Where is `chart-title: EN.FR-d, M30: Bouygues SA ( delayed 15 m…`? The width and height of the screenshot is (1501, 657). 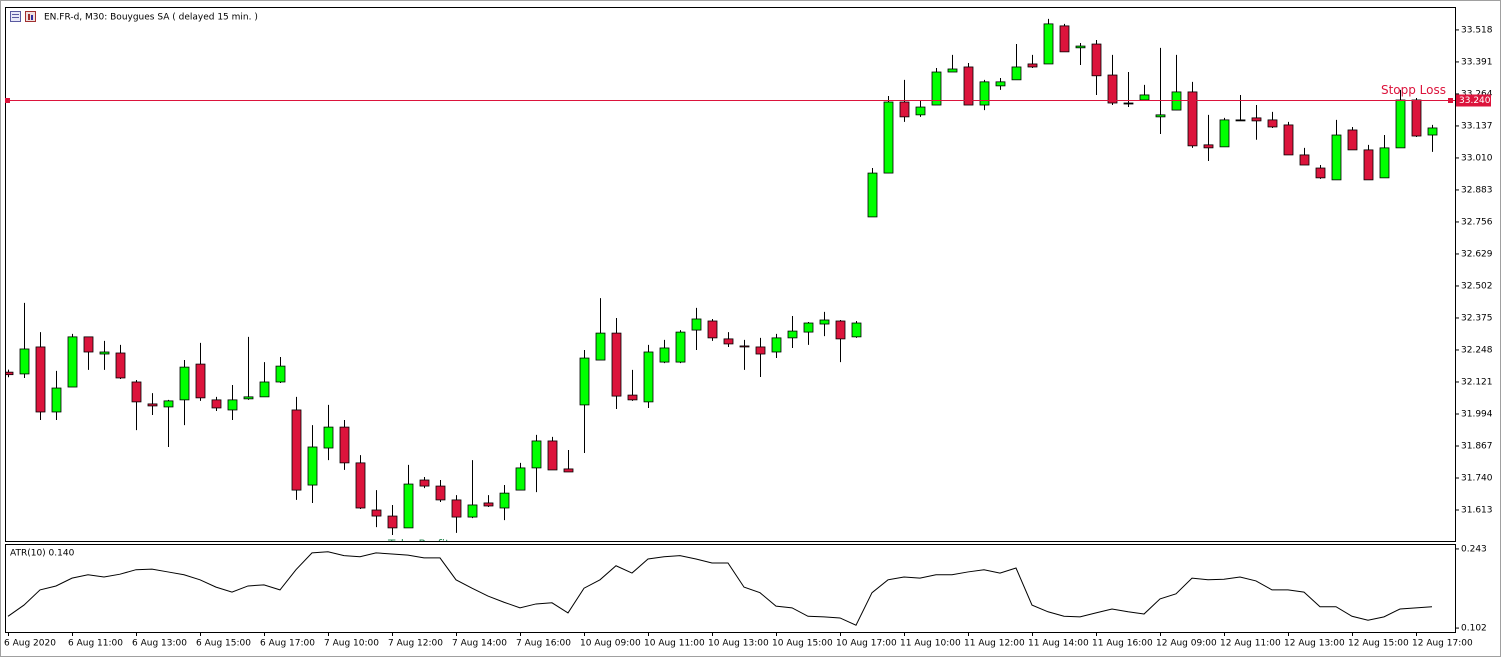
chart-title: EN.FR-d, M30: Bouygues SA ( delayed 15 m… is located at coordinates (151, 18).